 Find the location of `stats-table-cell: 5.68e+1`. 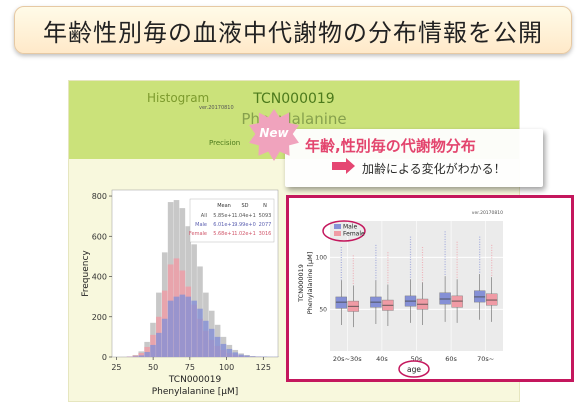

stats-table-cell: 5.68e+1 is located at coordinates (224, 234).